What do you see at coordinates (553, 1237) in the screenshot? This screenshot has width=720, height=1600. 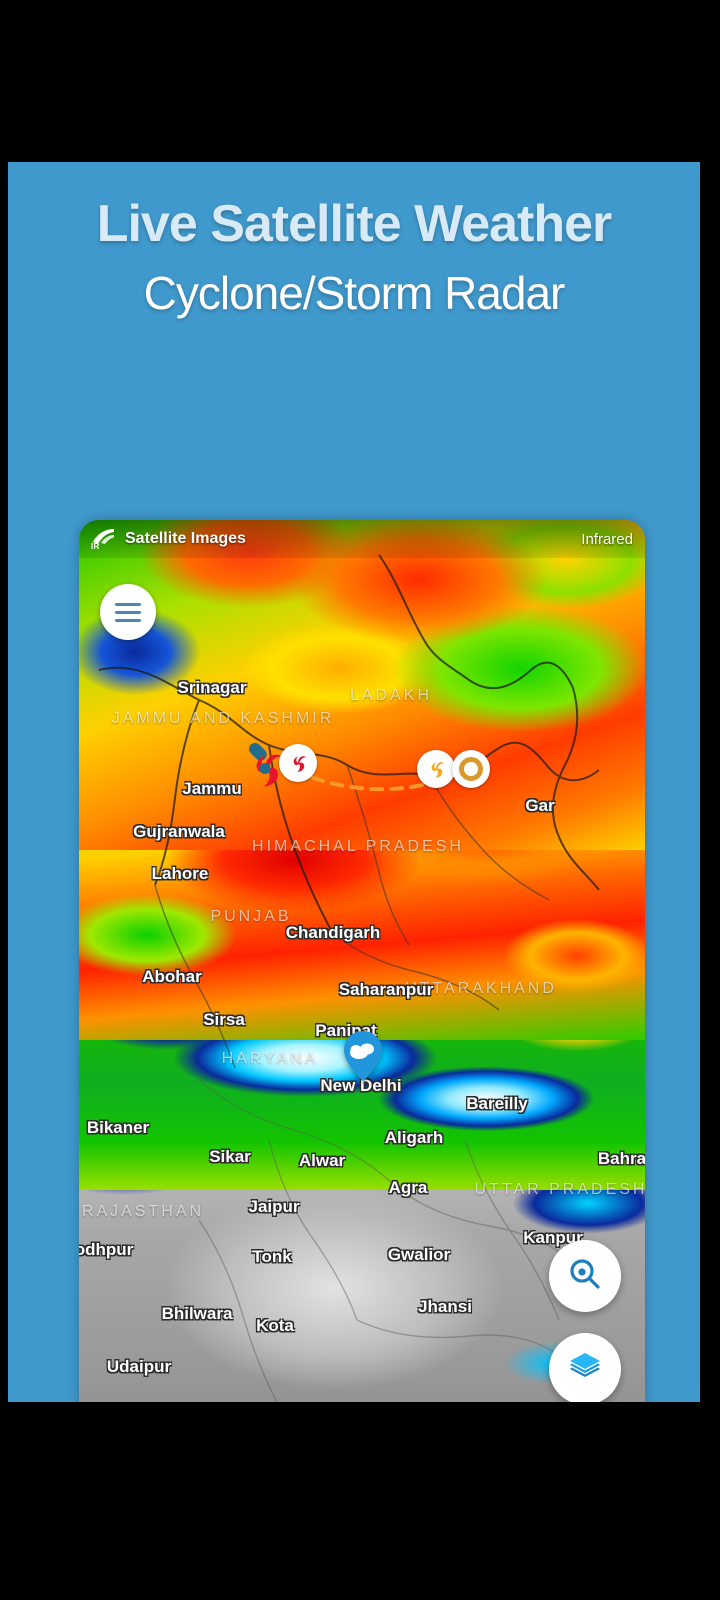 I see `map-city-label: Kanpur` at bounding box center [553, 1237].